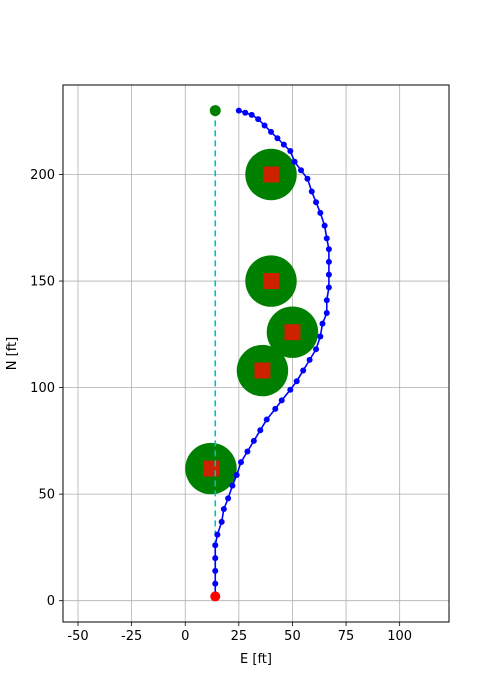 This screenshot has width=500, height=700. Describe the element at coordinates (215, 111) in the screenshot. I see `goal-marker` at that location.